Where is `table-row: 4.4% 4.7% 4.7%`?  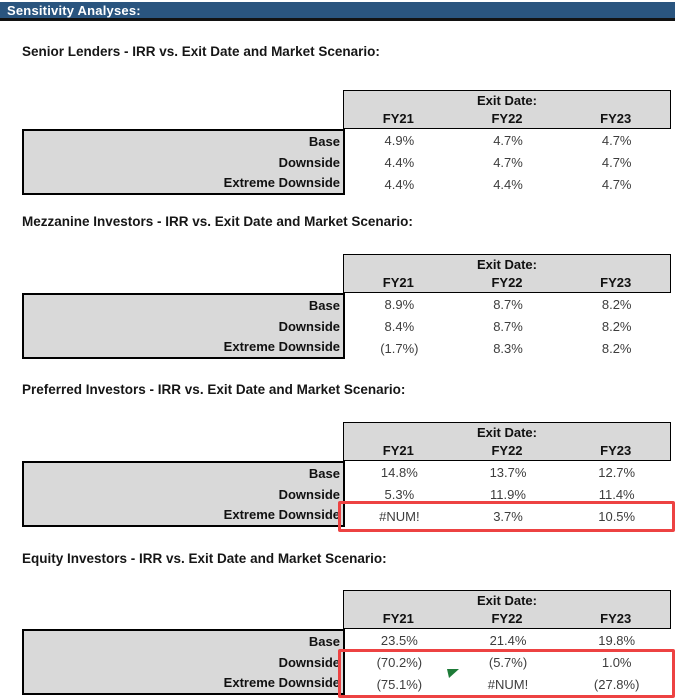
table-row: 4.4% 4.7% 4.7% is located at coordinates (508, 162).